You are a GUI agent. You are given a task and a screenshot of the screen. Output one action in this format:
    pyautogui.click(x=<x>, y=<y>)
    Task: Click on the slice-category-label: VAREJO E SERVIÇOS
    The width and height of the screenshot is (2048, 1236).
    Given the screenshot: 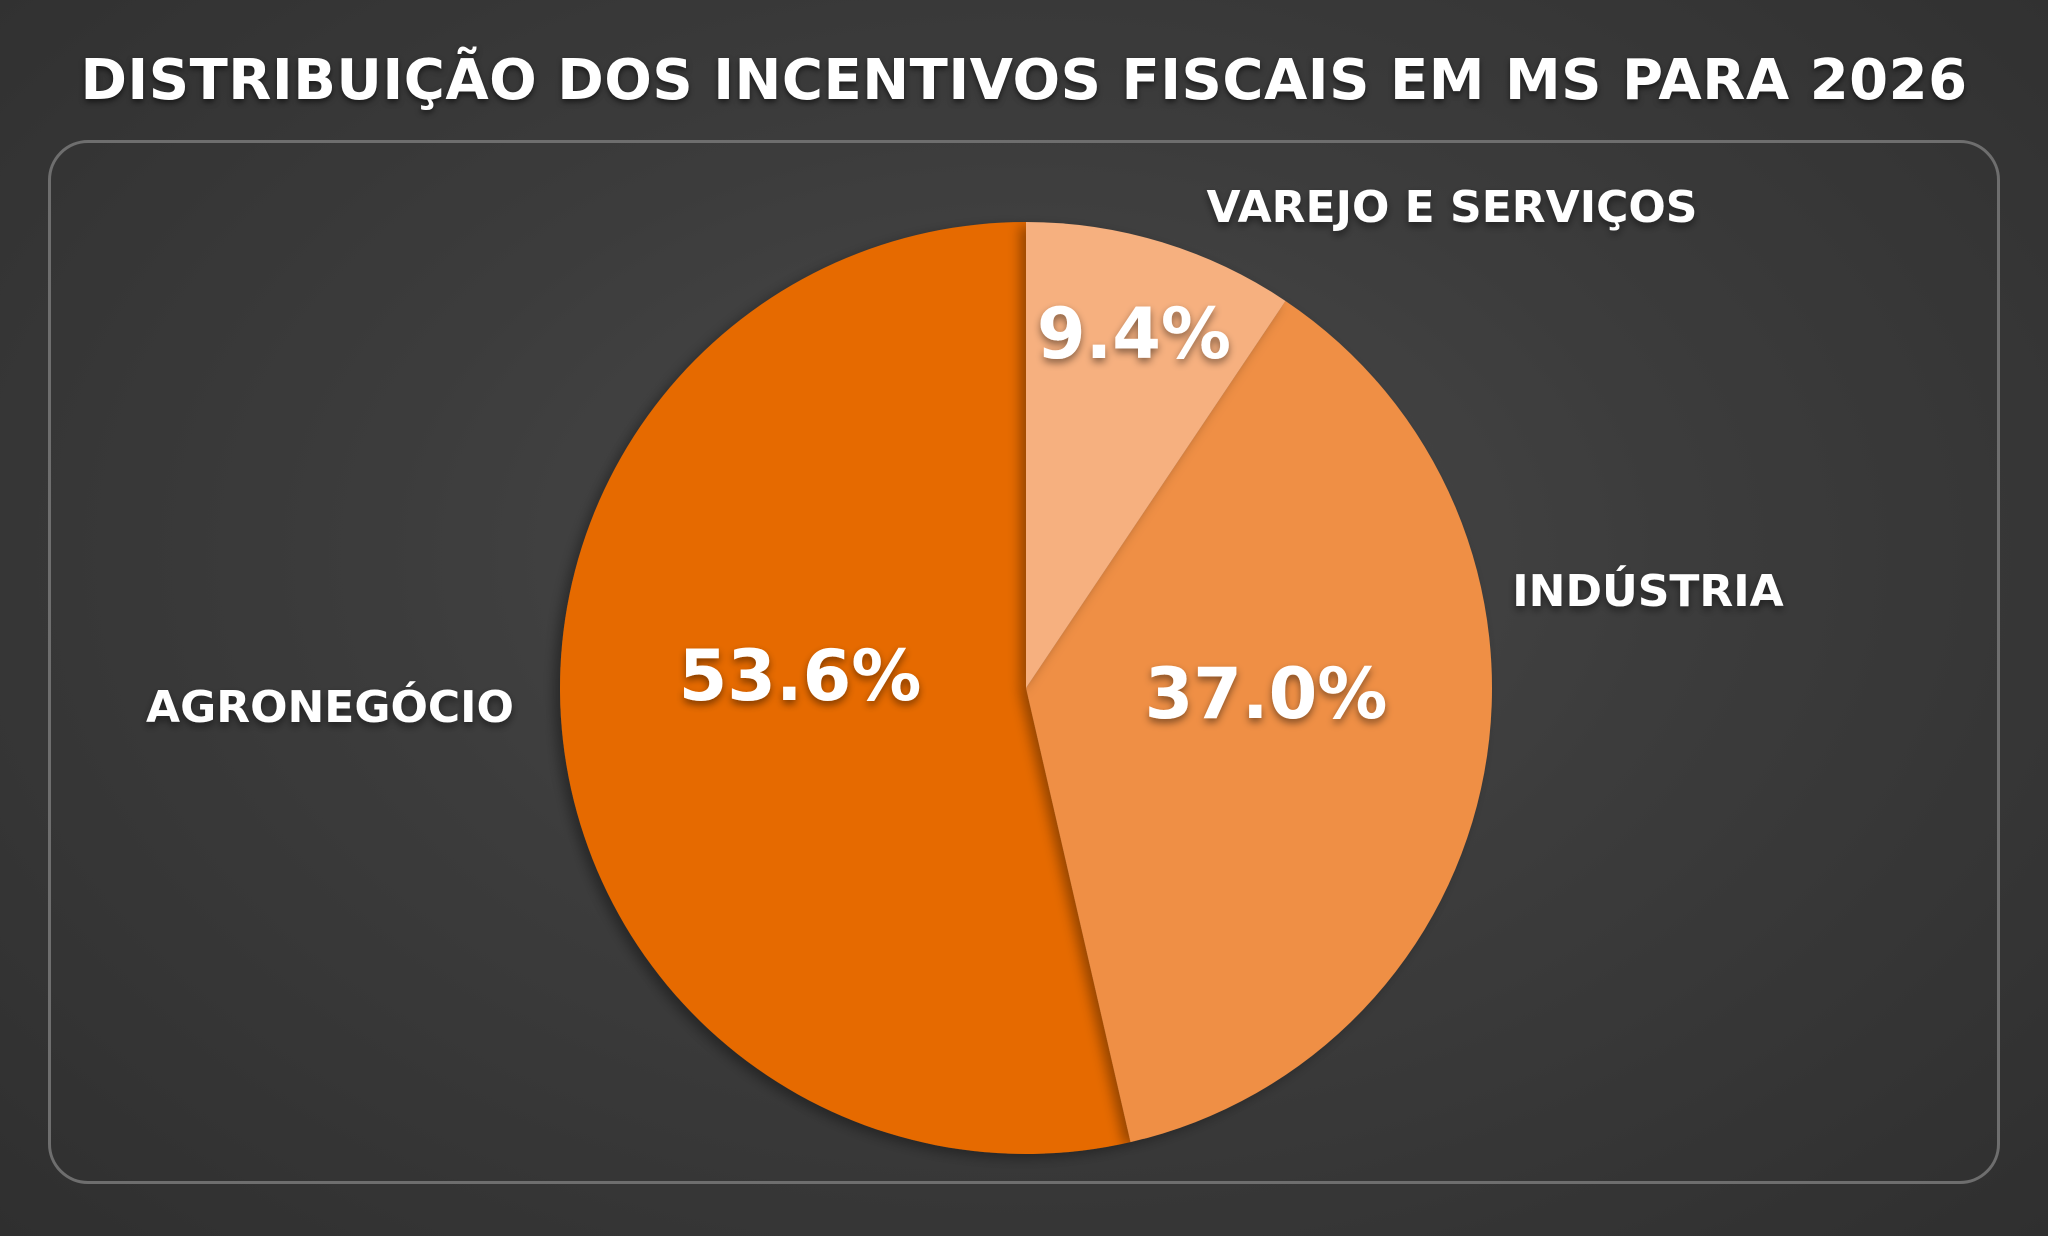 What is the action you would take?
    pyautogui.click(x=1452, y=207)
    